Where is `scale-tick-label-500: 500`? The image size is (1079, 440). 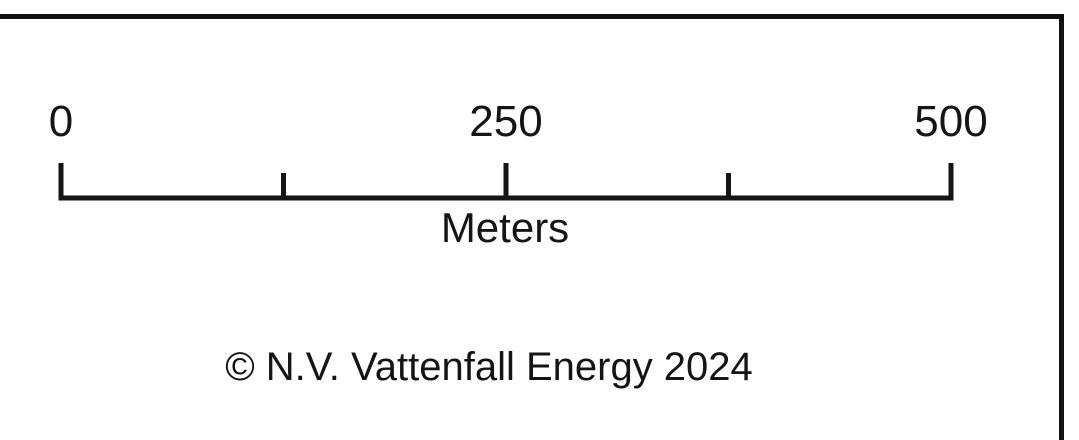
scale-tick-label-500: 500 is located at coordinates (951, 121).